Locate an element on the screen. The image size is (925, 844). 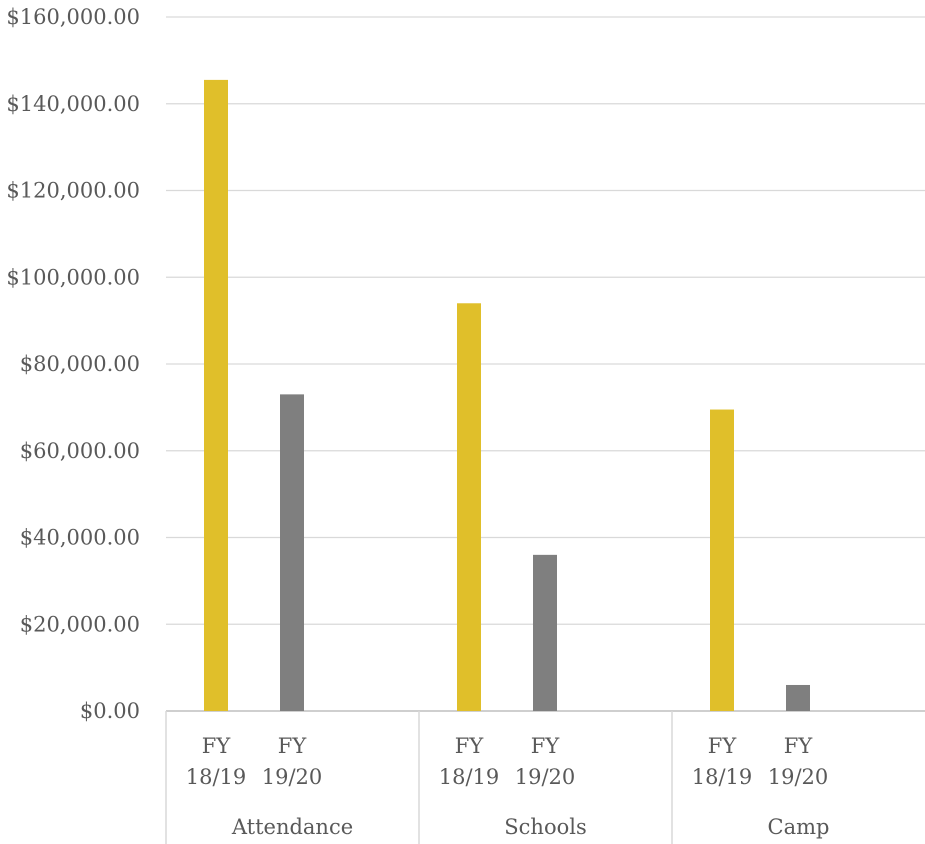
y-tick-label: $120,000.00 is located at coordinates (73, 191).